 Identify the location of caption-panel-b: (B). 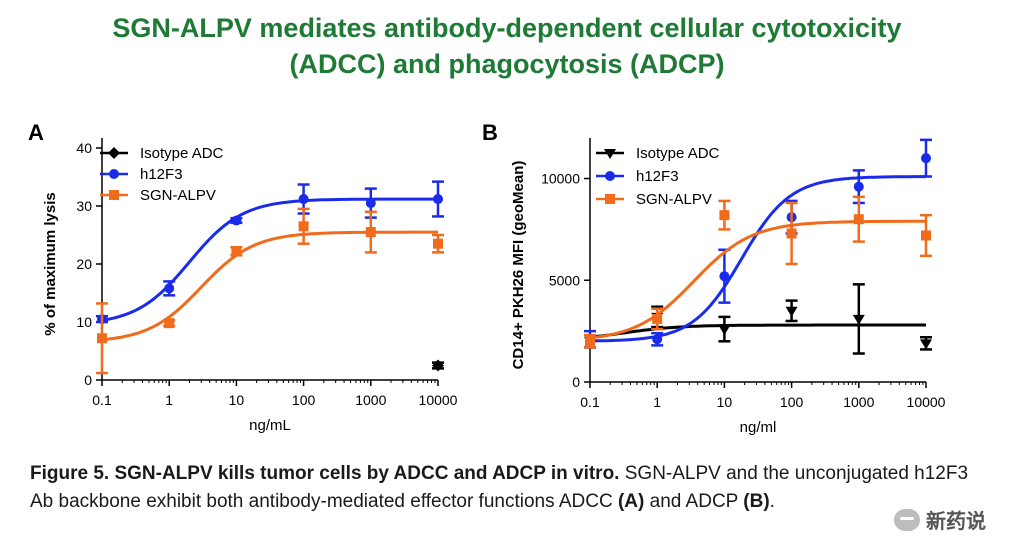
(756, 501).